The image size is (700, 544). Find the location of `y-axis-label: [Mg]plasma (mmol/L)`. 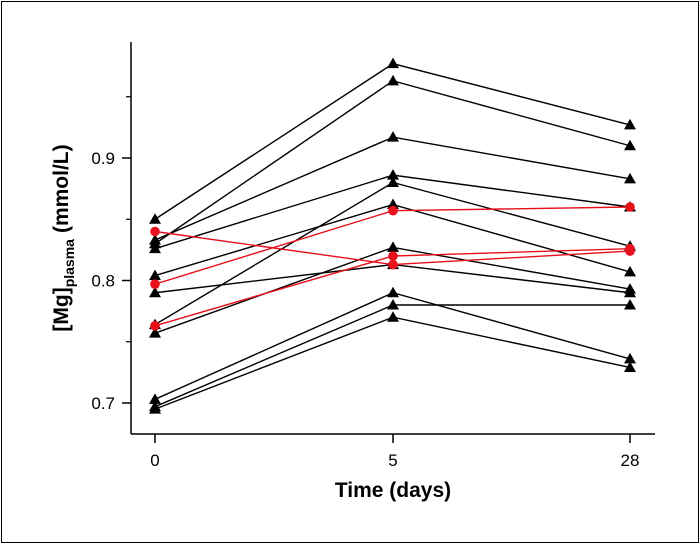

y-axis-label: [Mg]plasma (mmol/L) is located at coordinates (63, 237).